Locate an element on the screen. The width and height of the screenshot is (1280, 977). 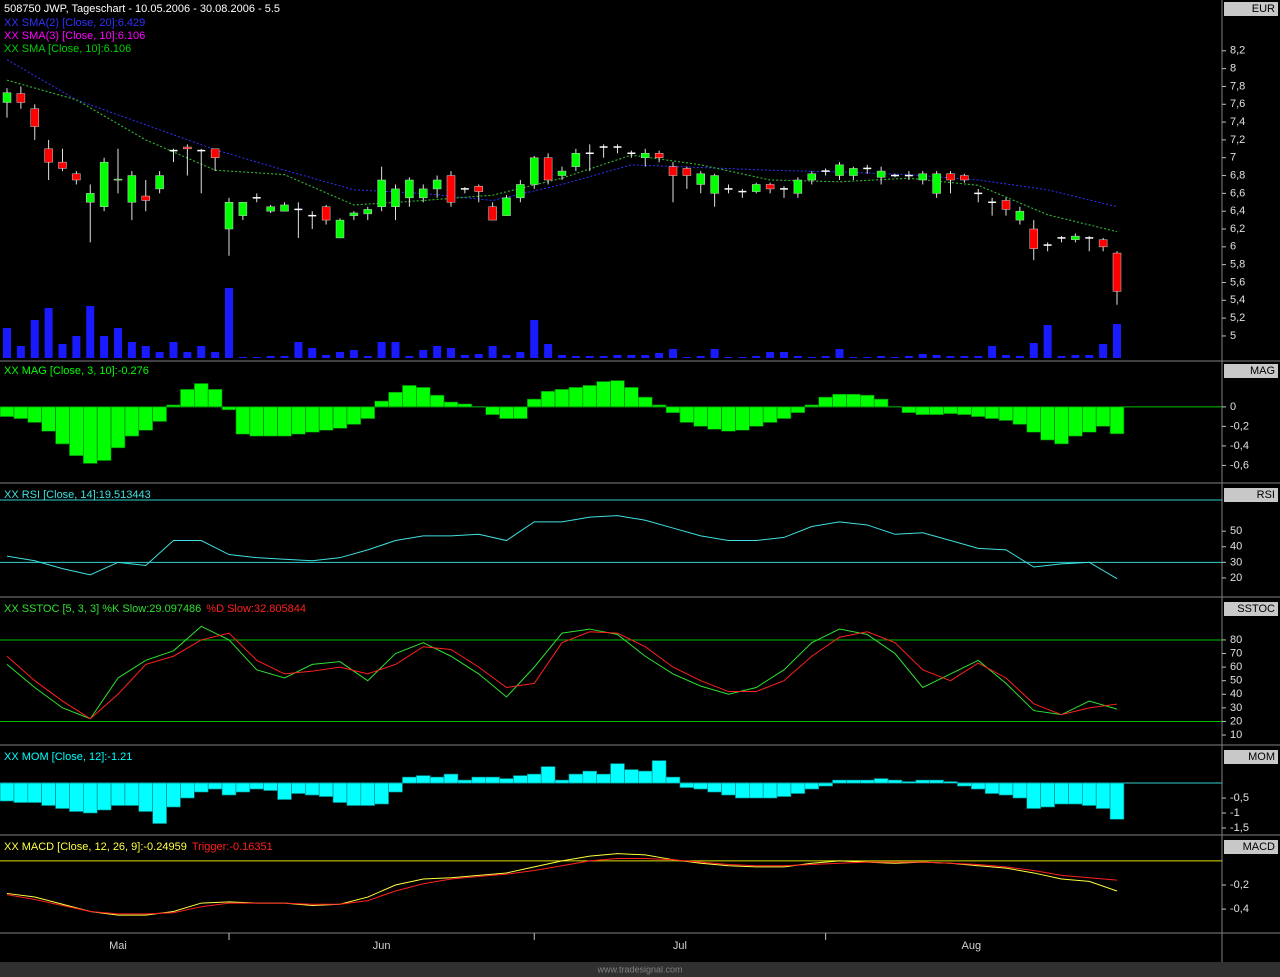
y-tick-label: 5,8 is located at coordinates (1237, 265).